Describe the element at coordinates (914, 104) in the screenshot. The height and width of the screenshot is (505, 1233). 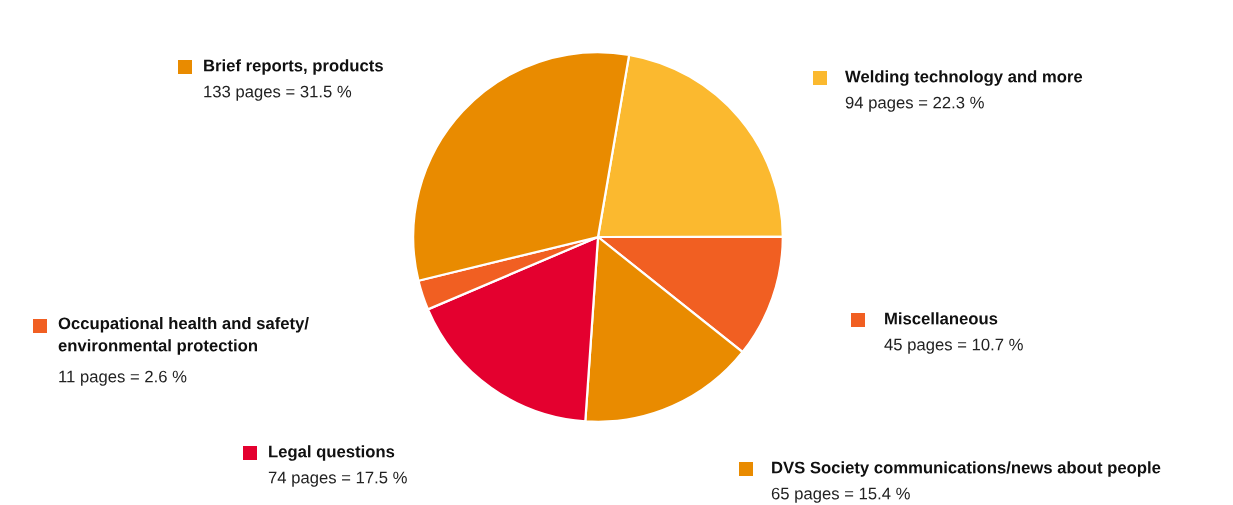
I see `data-label: 94 pages = 22.3 %` at that location.